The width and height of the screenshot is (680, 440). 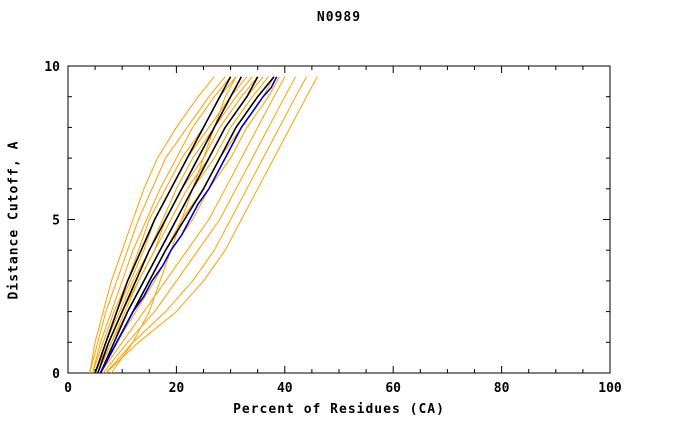 What do you see at coordinates (339, 17) in the screenshot?
I see `chart-title: N0989` at bounding box center [339, 17].